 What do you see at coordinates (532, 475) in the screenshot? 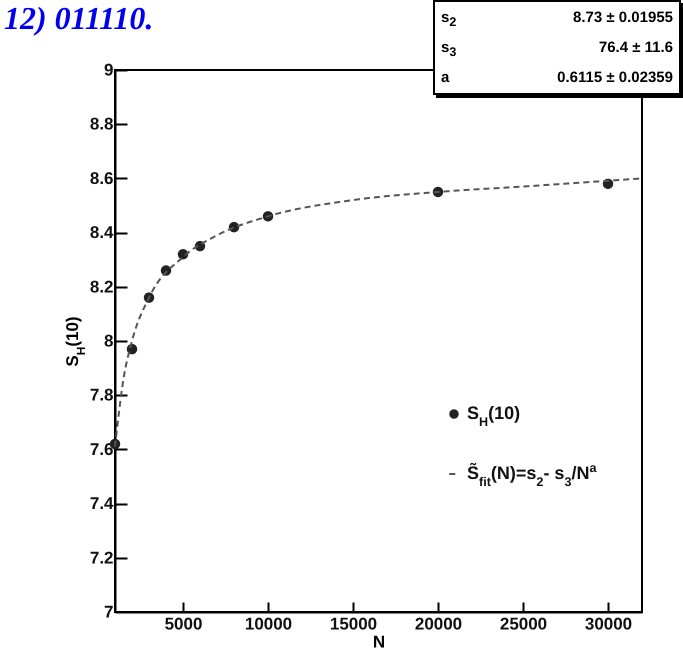
I see `legend-label: S̃$_{fit}$(N)=s$_{2}$- s$_{3}$/N$^{a}$` at bounding box center [532, 475].